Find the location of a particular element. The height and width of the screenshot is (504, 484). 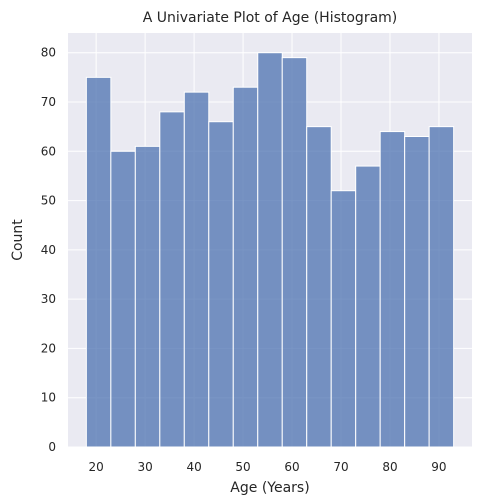

x-tick-label: 80 is located at coordinates (389, 467).